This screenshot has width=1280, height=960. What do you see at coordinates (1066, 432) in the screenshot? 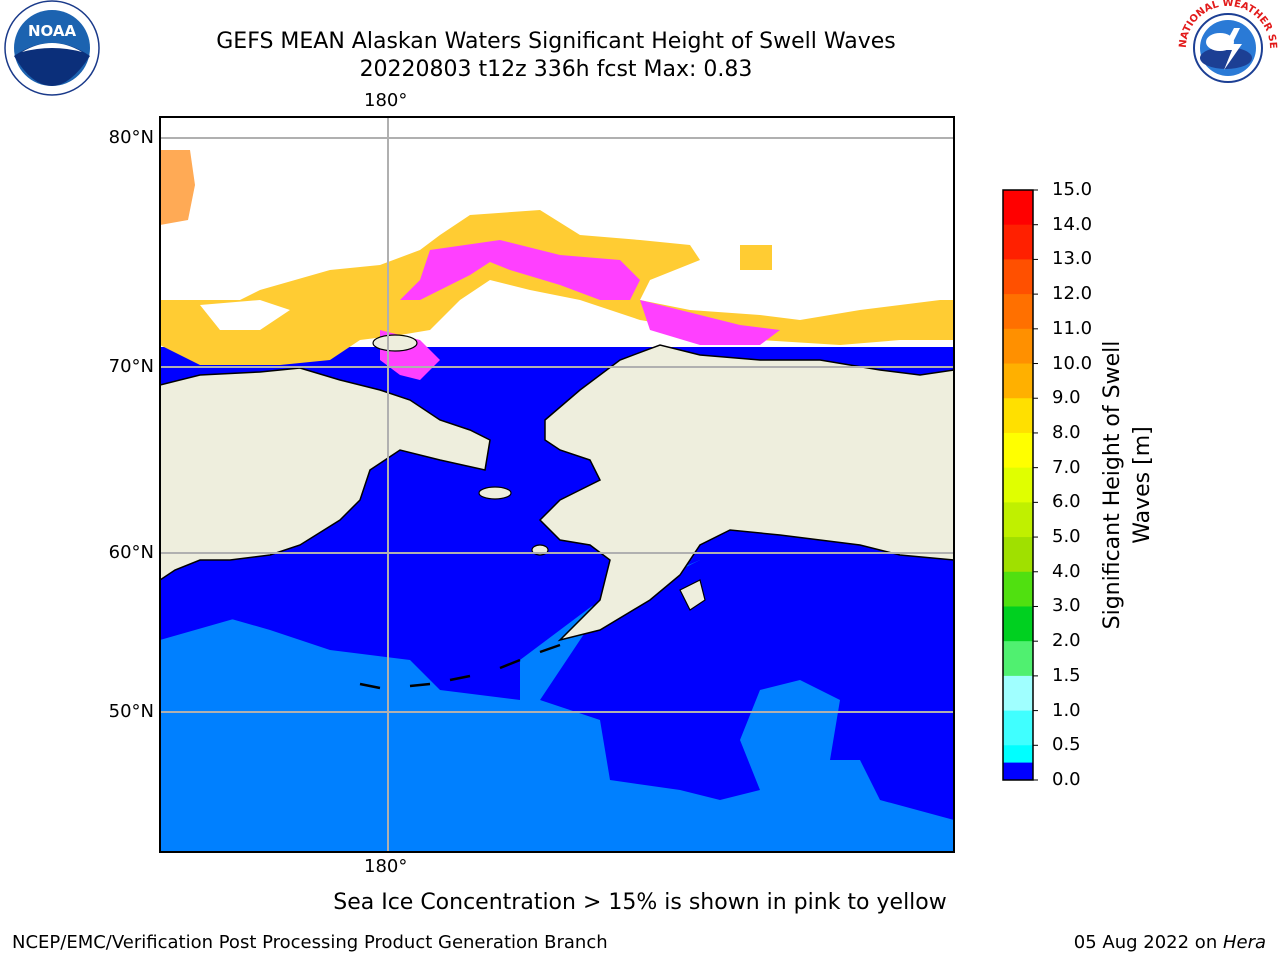
I see `colorbar-tick-label: 8.0` at bounding box center [1066, 432].